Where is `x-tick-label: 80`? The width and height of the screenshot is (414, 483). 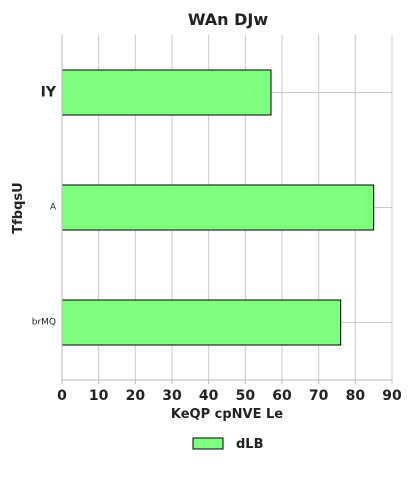
x-tick-label: 80 is located at coordinates (356, 396).